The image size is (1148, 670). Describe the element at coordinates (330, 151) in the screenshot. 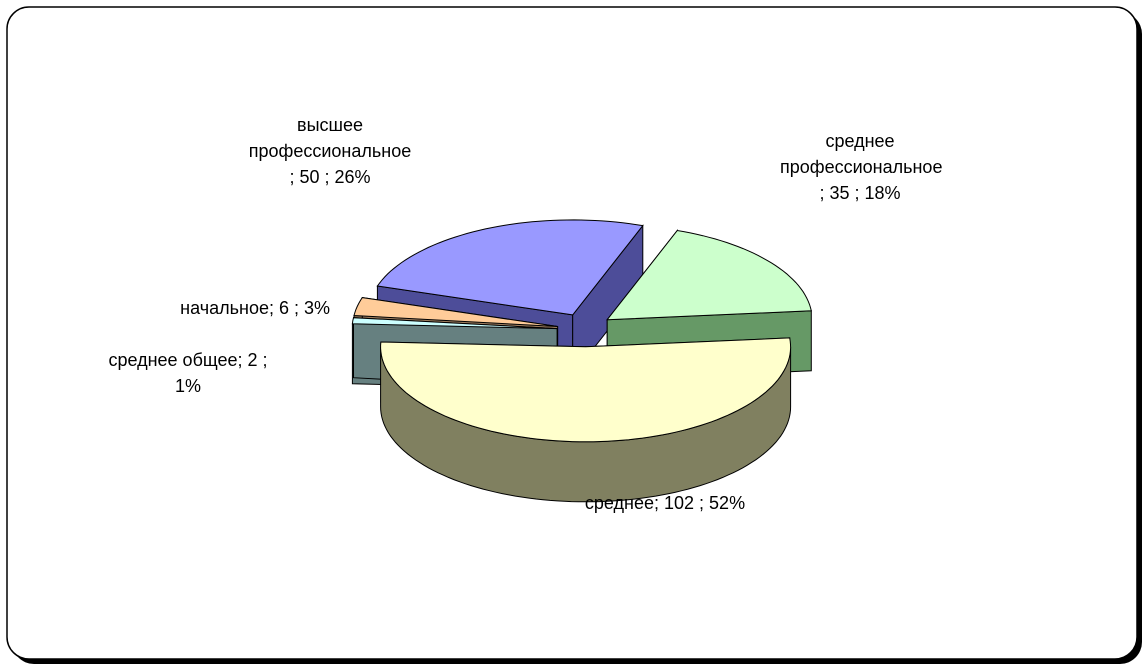

I see `data-label: высшее профессиональное ; 50 ; 26%` at that location.